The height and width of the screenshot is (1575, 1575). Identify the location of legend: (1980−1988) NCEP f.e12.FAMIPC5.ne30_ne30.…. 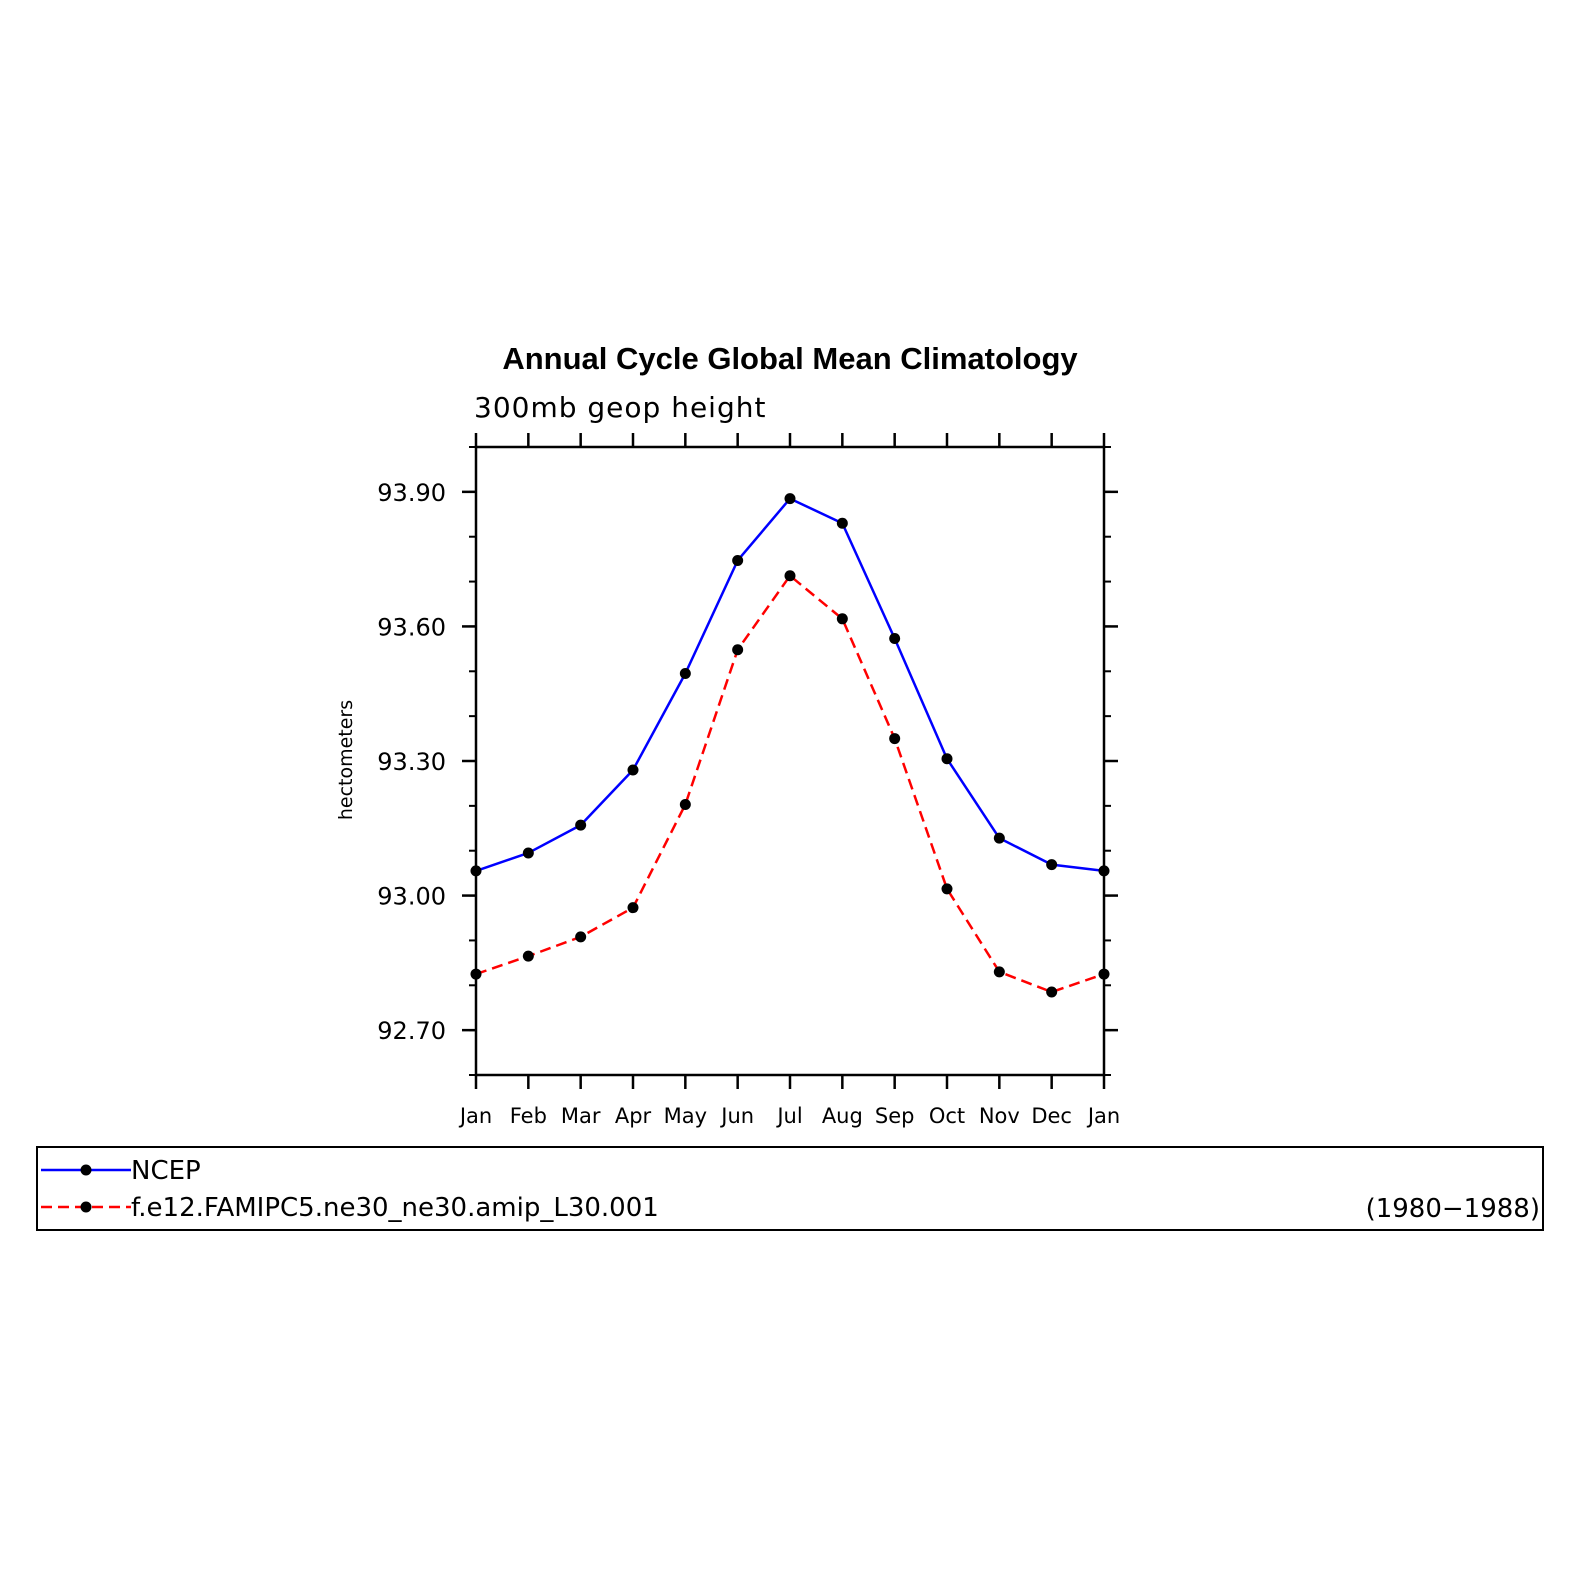
(790, 1188).